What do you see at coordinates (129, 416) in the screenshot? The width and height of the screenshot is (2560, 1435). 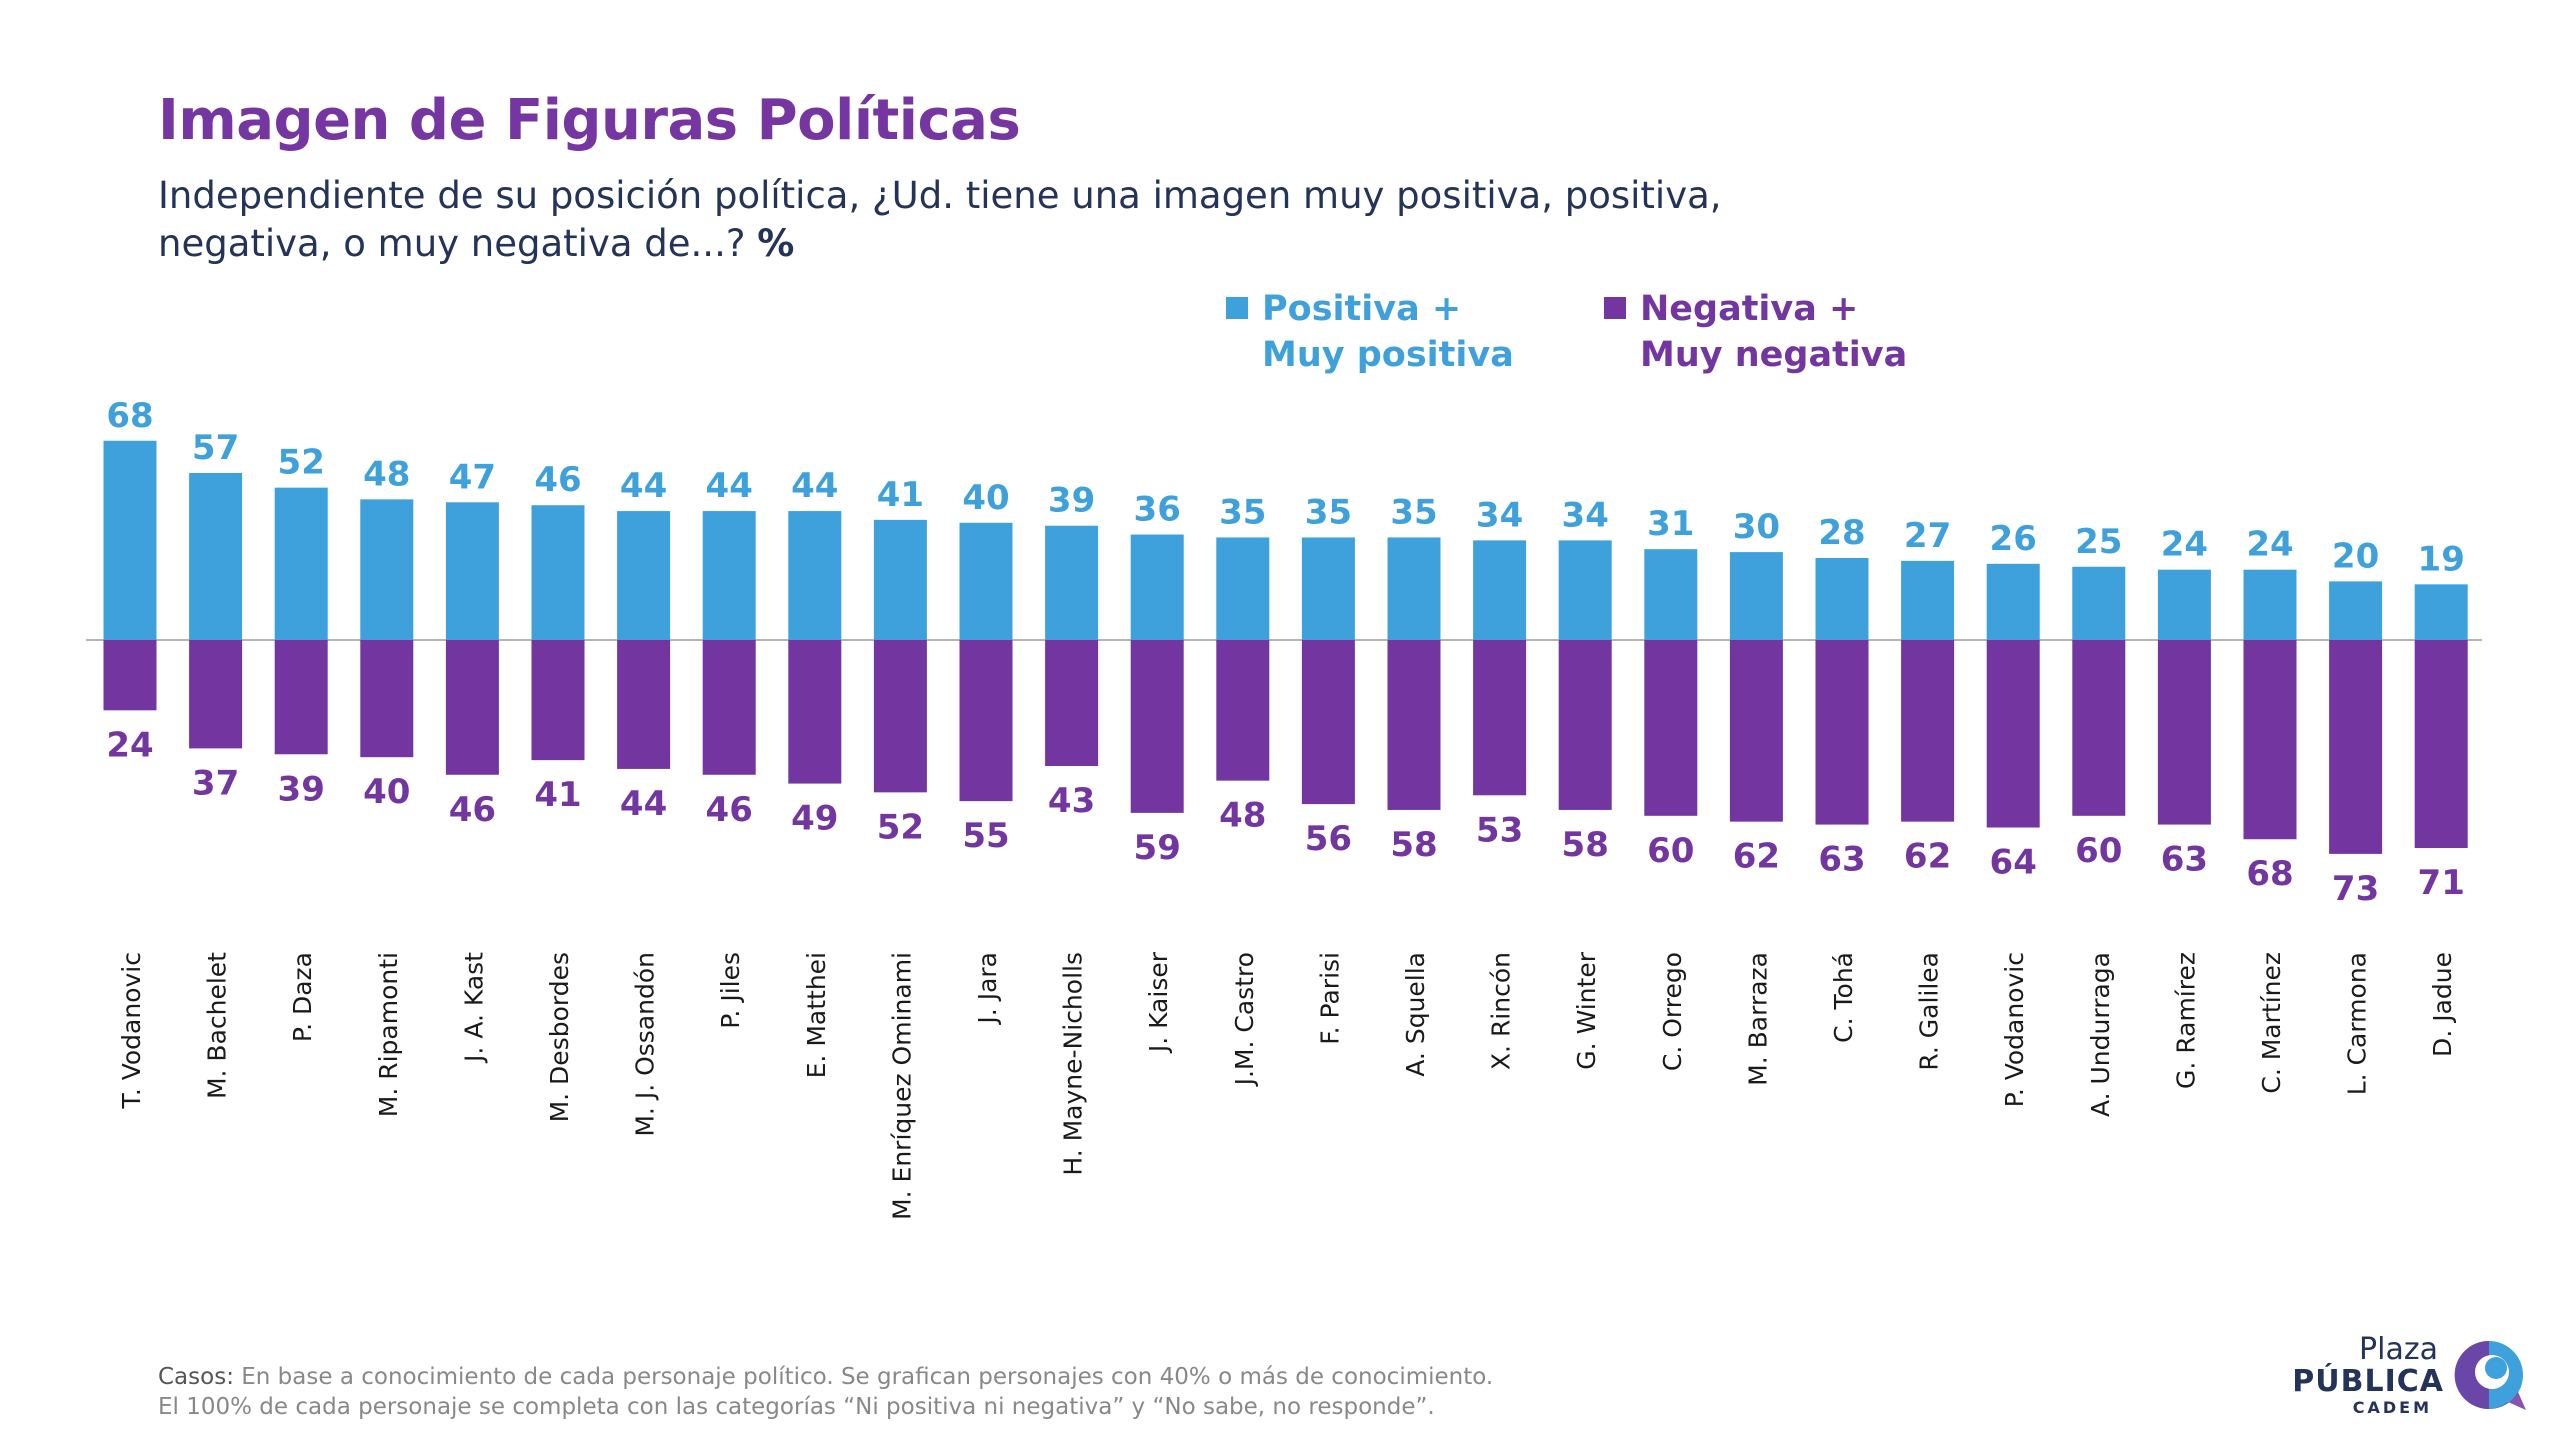 I see `positive-value-label: 68` at bounding box center [129, 416].